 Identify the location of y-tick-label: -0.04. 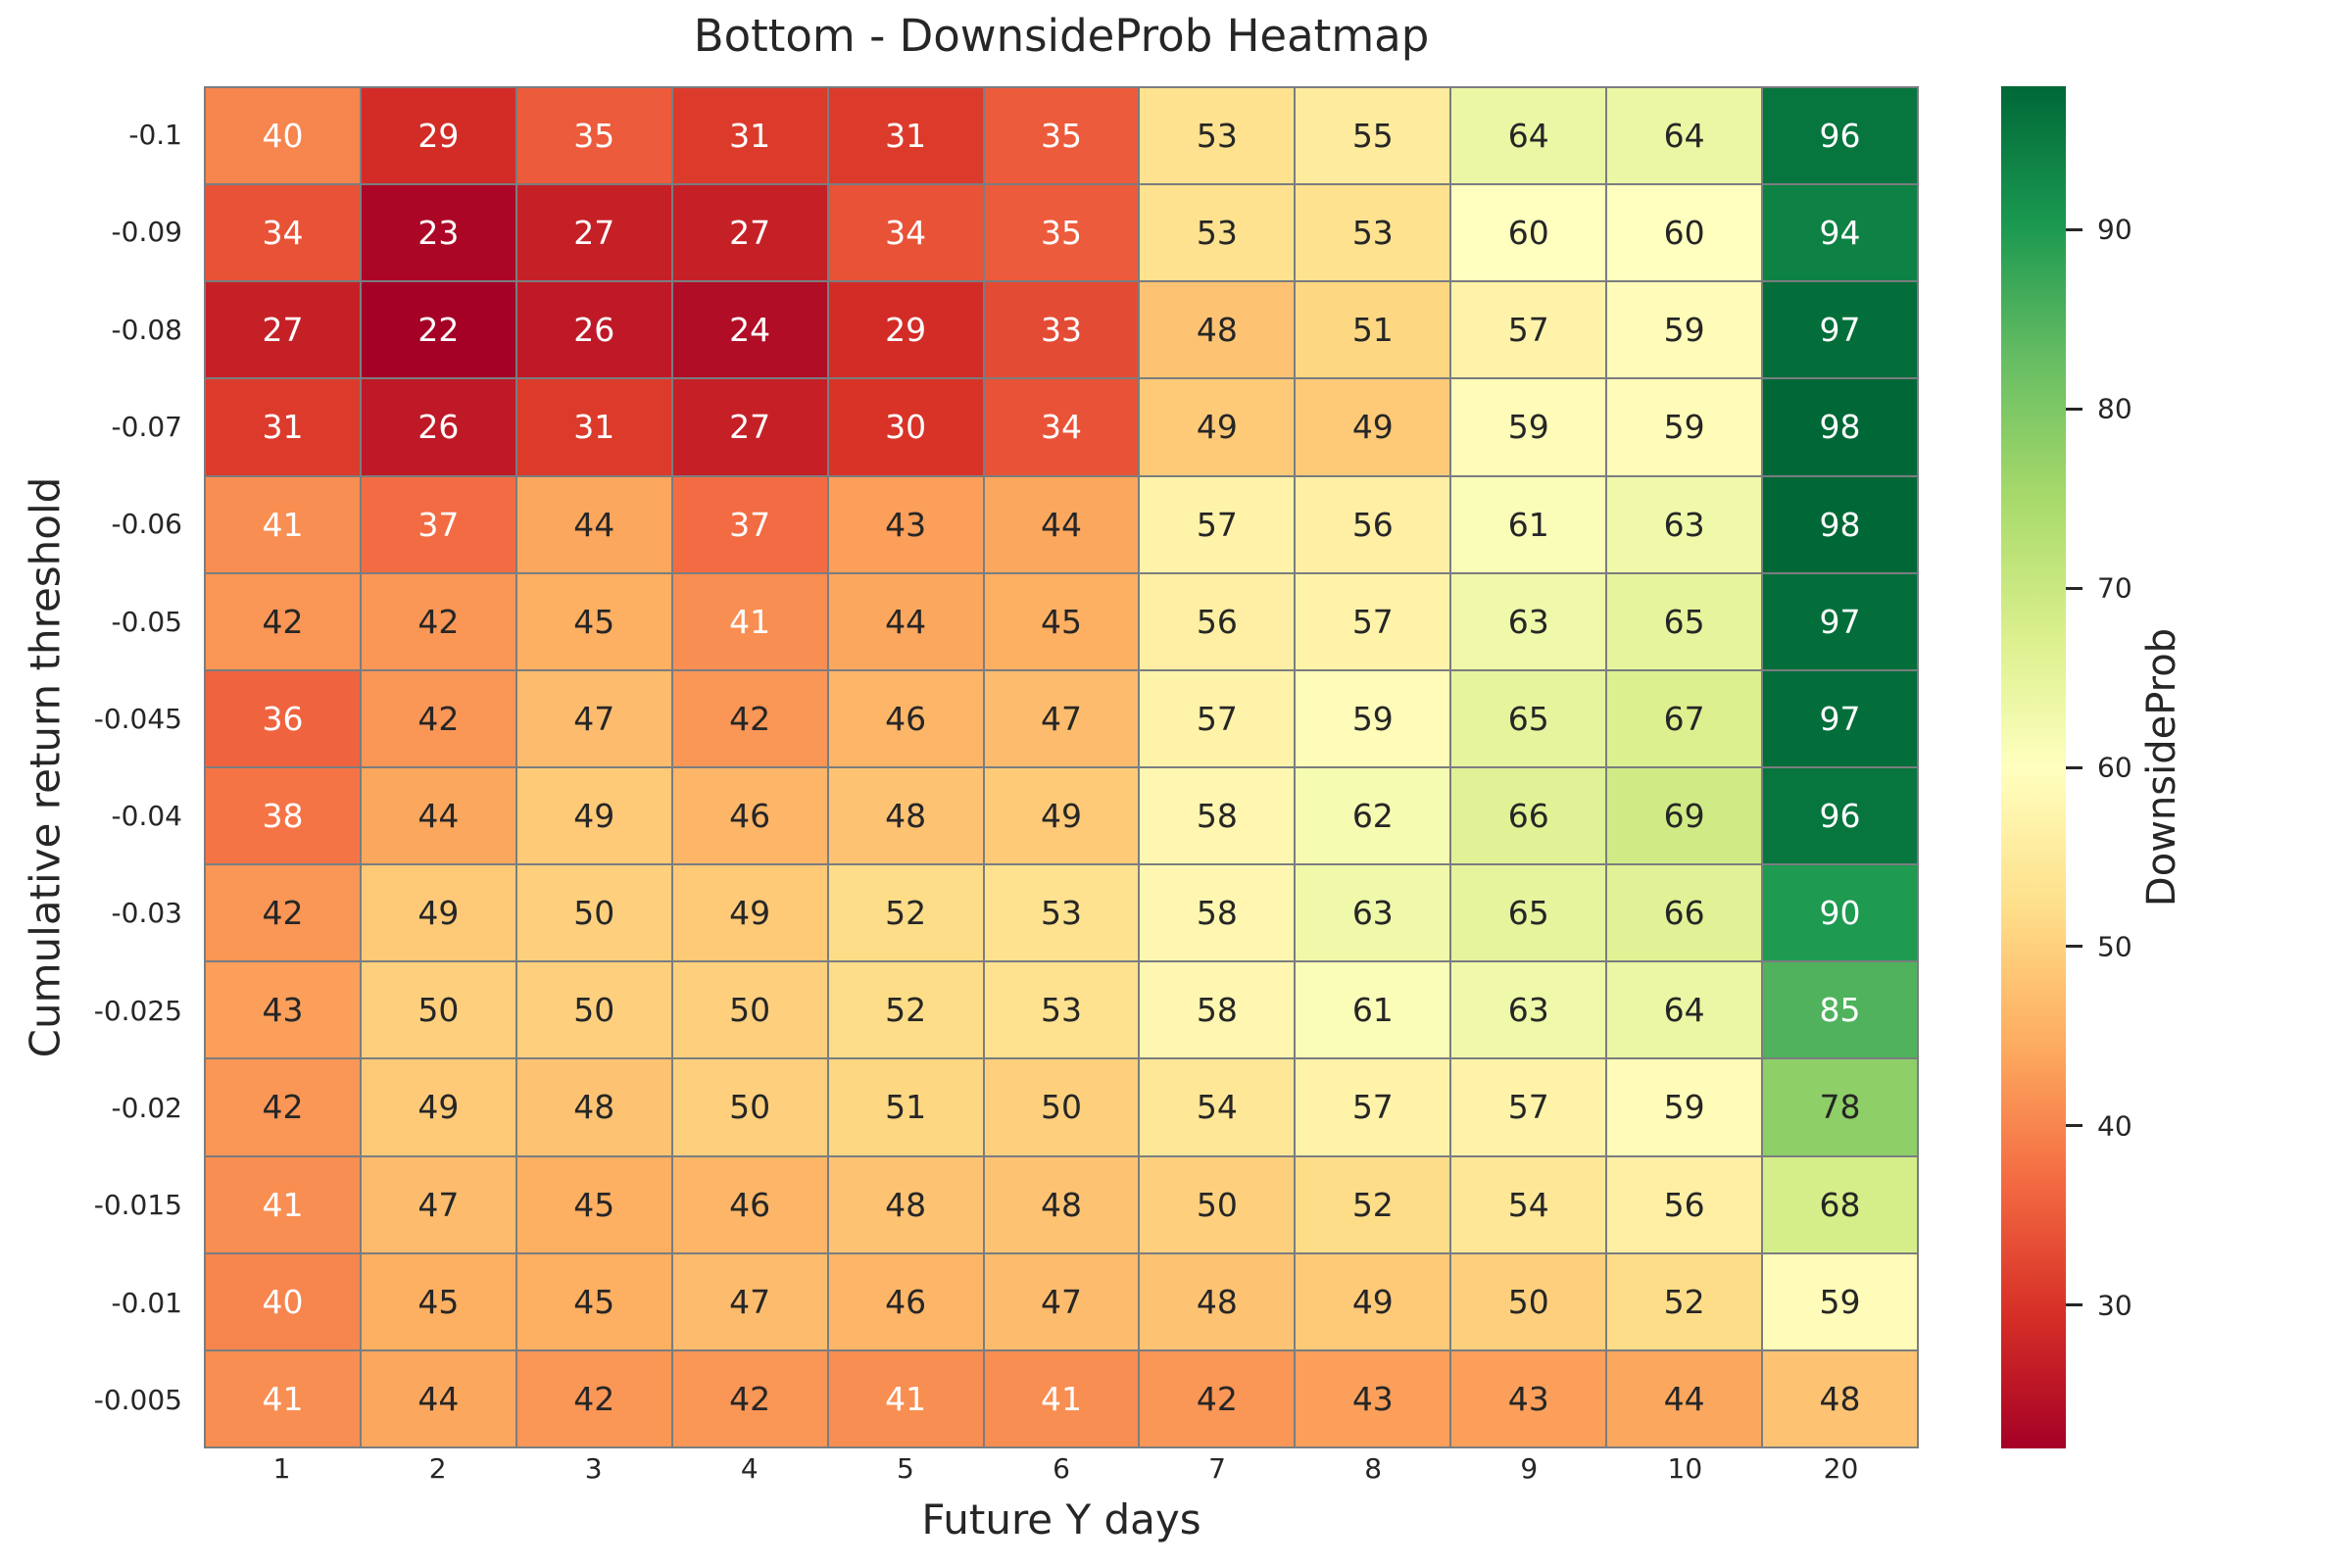
(146, 816).